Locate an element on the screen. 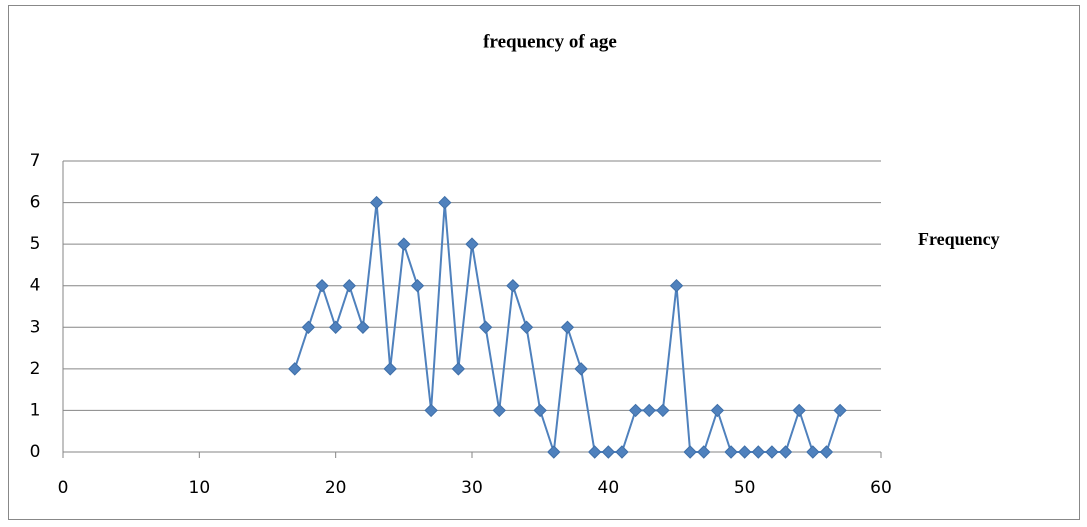 The width and height of the screenshot is (1087, 527). y-tick-label: 5 is located at coordinates (35, 244).